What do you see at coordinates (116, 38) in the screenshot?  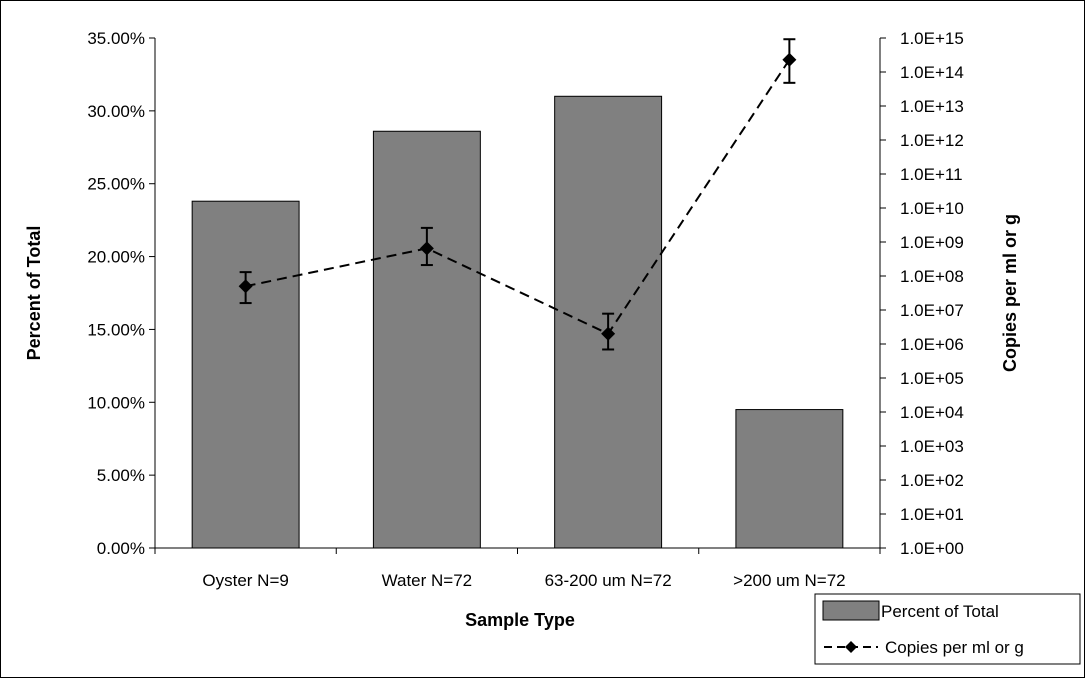 I see `left-tick-label: 35.00%` at bounding box center [116, 38].